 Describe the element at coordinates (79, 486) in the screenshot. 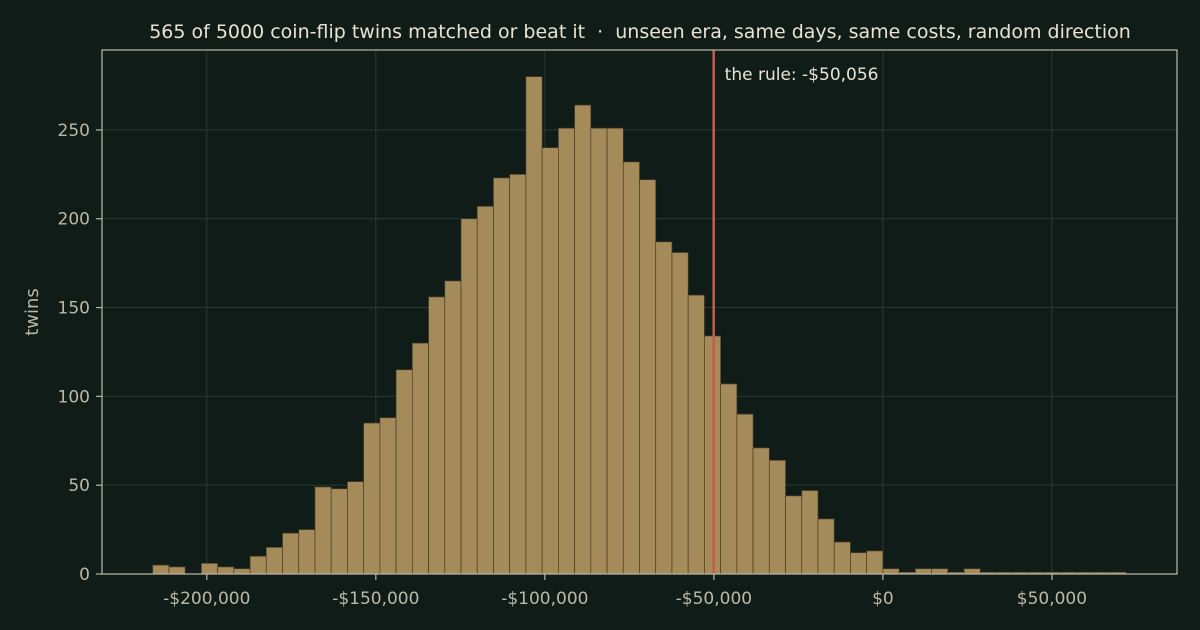

I see `y-tick-label: 50` at that location.